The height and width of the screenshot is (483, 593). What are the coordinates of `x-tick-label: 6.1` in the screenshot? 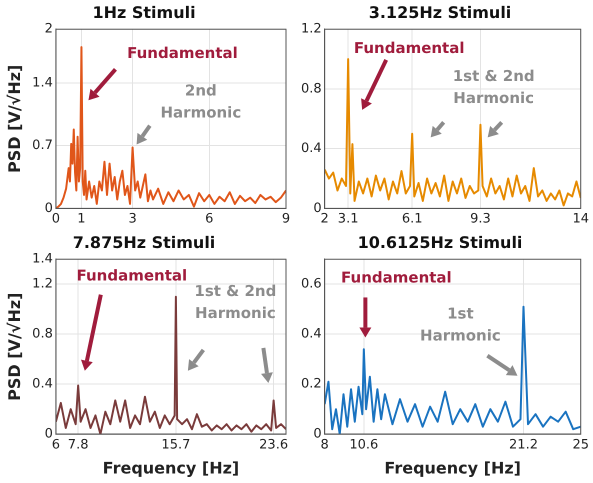 It's located at (412, 219).